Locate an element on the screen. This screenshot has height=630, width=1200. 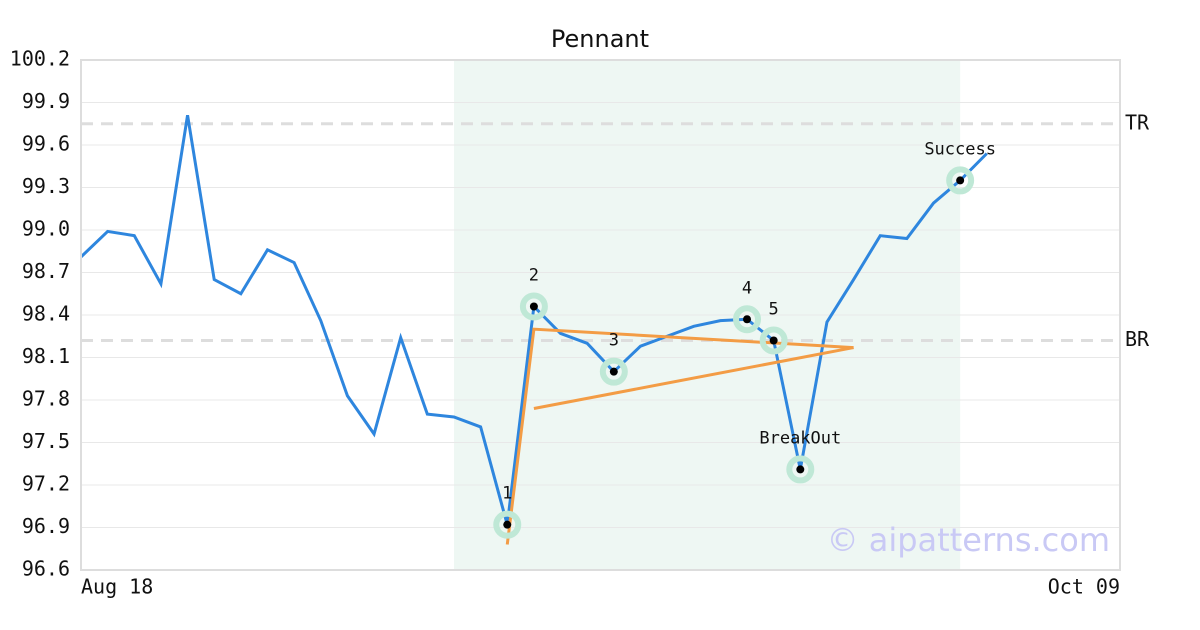
x-tick-label: Oct 09 is located at coordinates (1084, 587).